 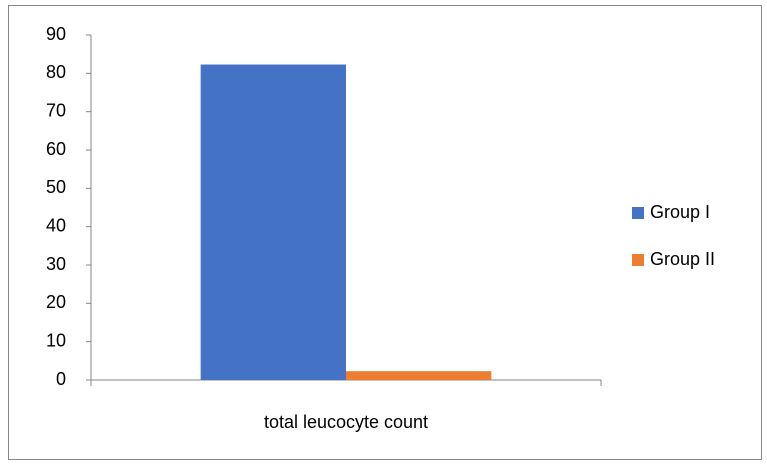 I want to click on y-tick-label: 60, so click(x=56, y=149).